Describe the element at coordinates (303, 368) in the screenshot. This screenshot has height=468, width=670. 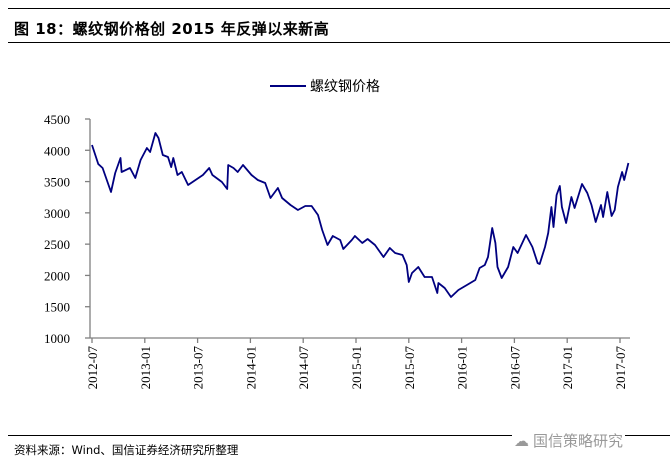
I see `x-tick-label: 2014-07` at that location.